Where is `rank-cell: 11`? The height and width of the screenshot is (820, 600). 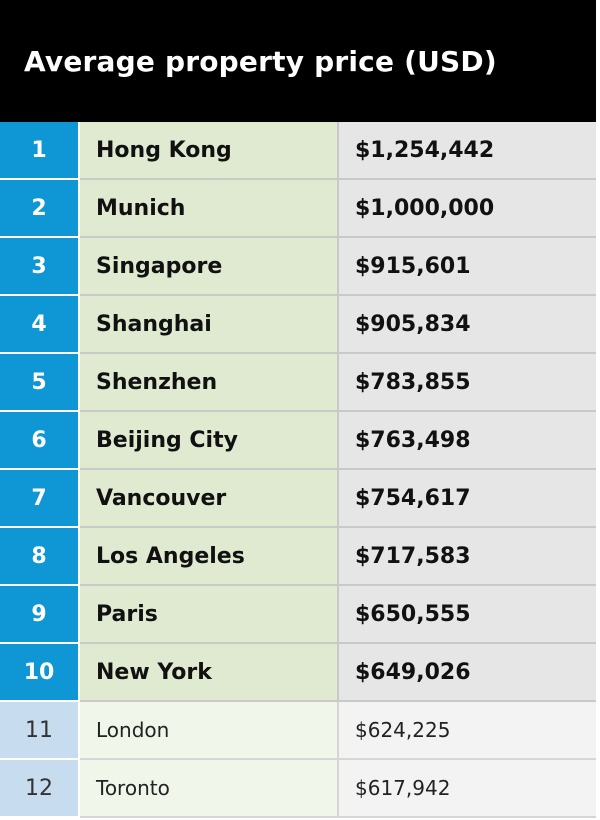
rank-cell: 11 is located at coordinates (40, 731).